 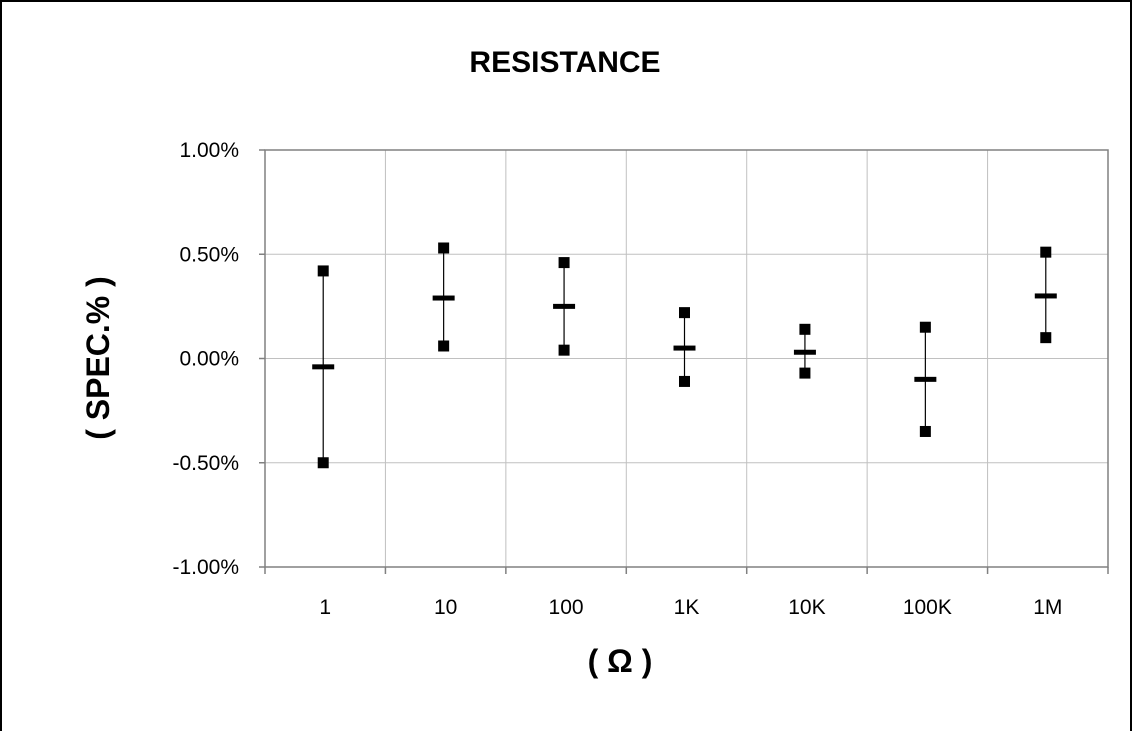 What do you see at coordinates (927, 607) in the screenshot?
I see `x-tick-label: 100K` at bounding box center [927, 607].